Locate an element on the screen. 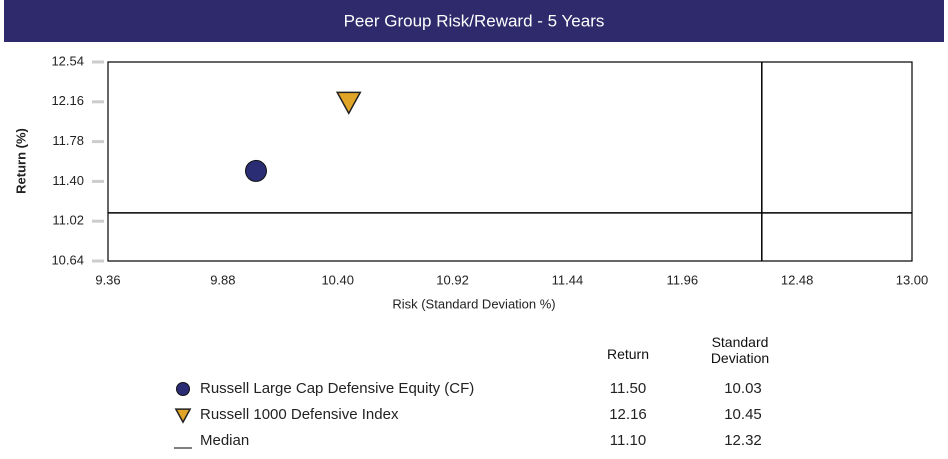 Image resolution: width=948 pixels, height=459 pixels. return-value: 11.10 is located at coordinates (628, 440).